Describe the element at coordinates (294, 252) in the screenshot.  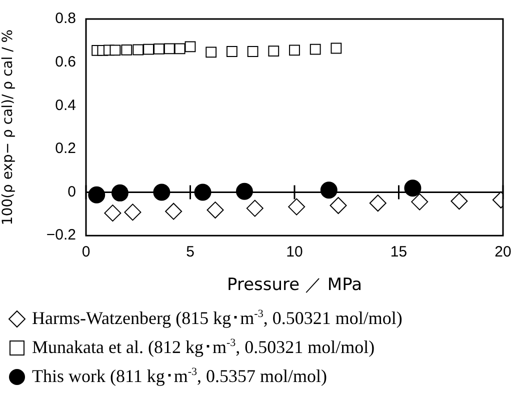
I see `x-tick-label: 10` at that location.